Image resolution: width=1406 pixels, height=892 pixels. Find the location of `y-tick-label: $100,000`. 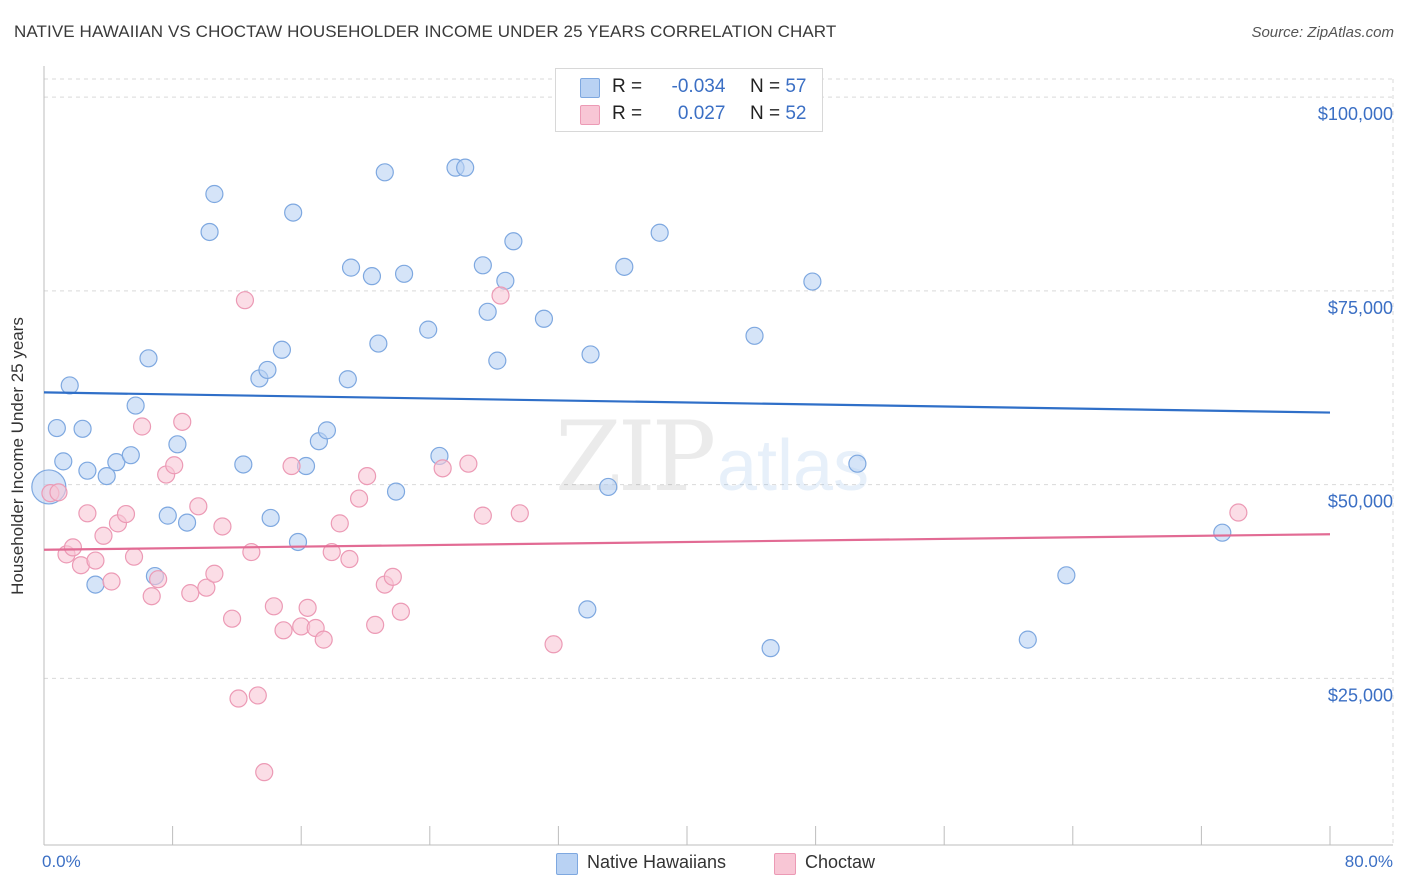

y-tick-label: $100,000 is located at coordinates (1355, 114).